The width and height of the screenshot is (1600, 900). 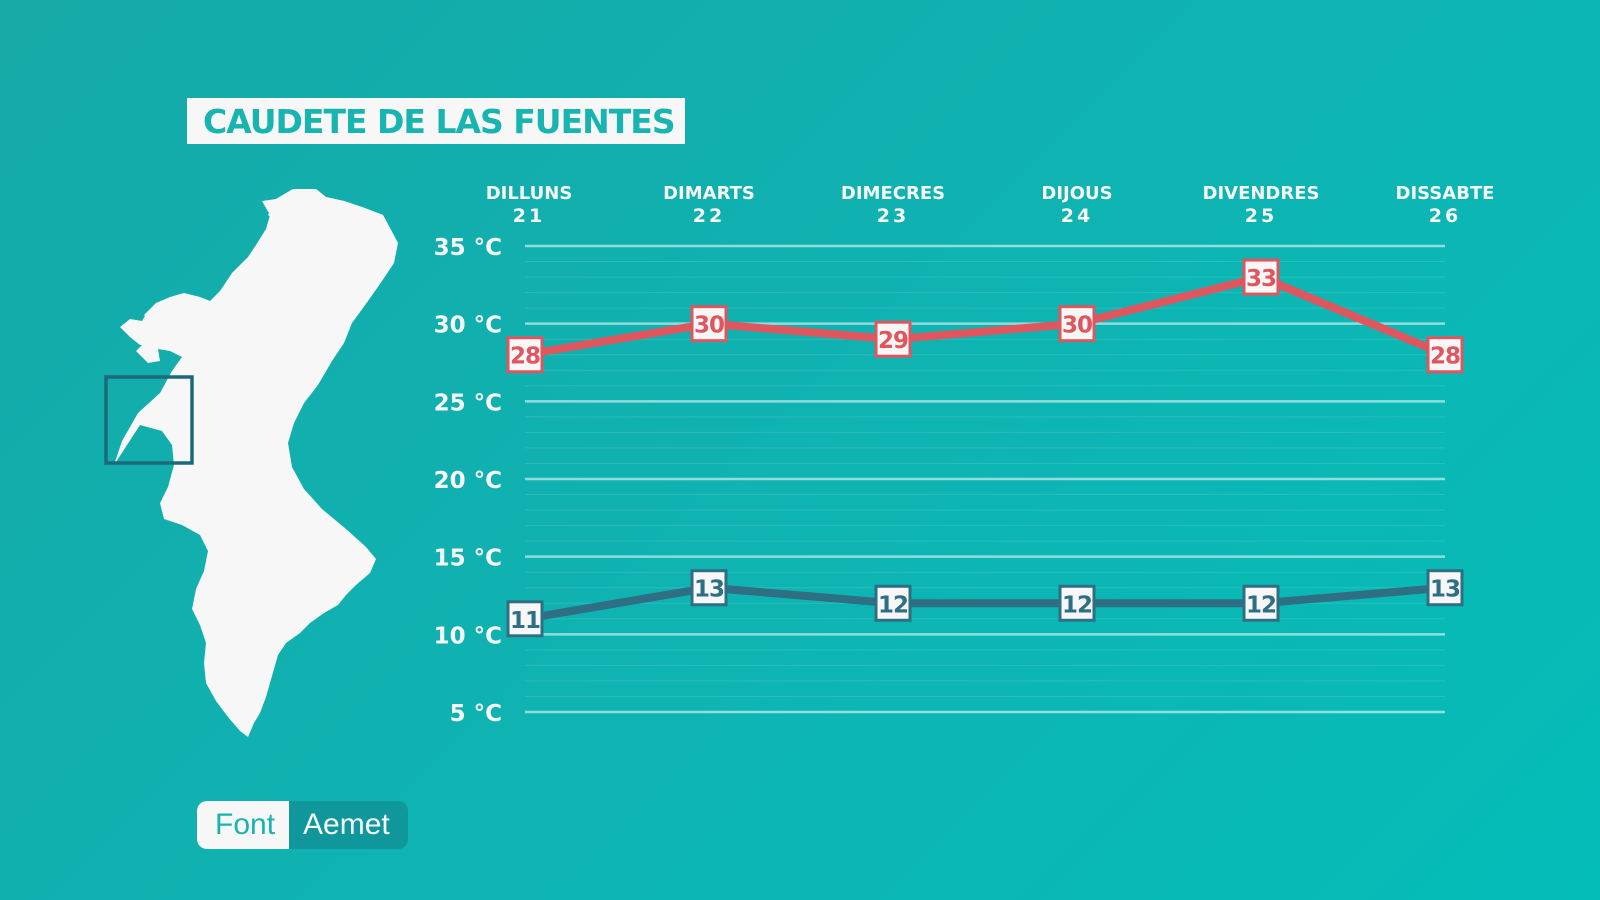 I want to click on x-tick-label-date: 23, so click(x=893, y=216).